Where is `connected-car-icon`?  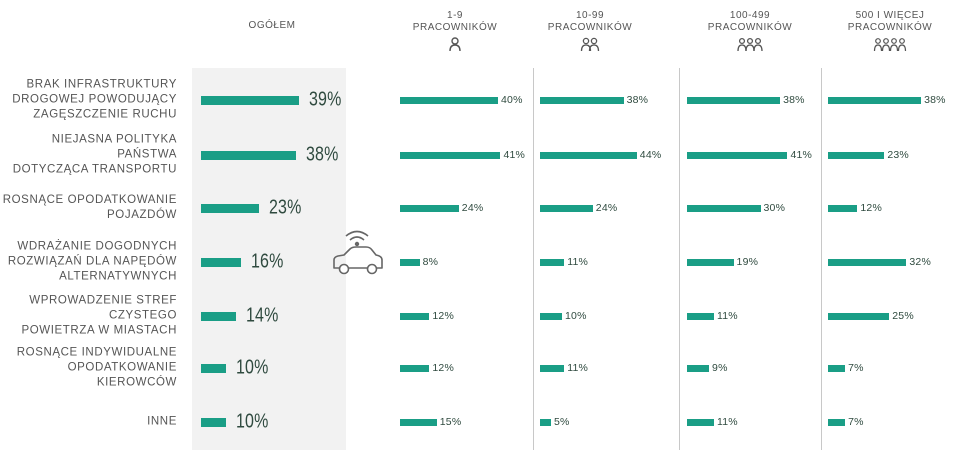 connected-car-icon is located at coordinates (358, 252).